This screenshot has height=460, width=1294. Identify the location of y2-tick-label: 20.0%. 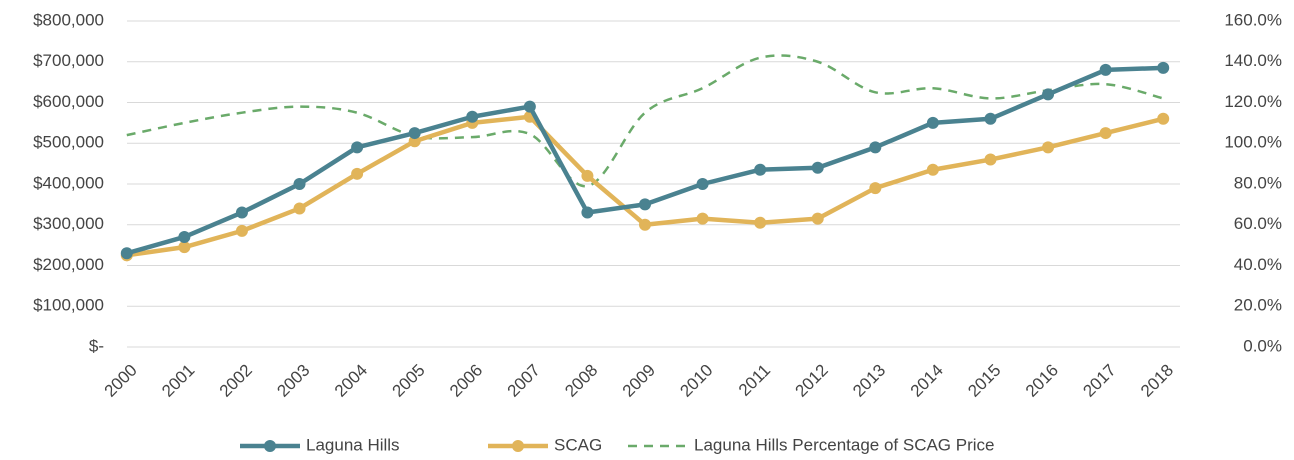
(1258, 305).